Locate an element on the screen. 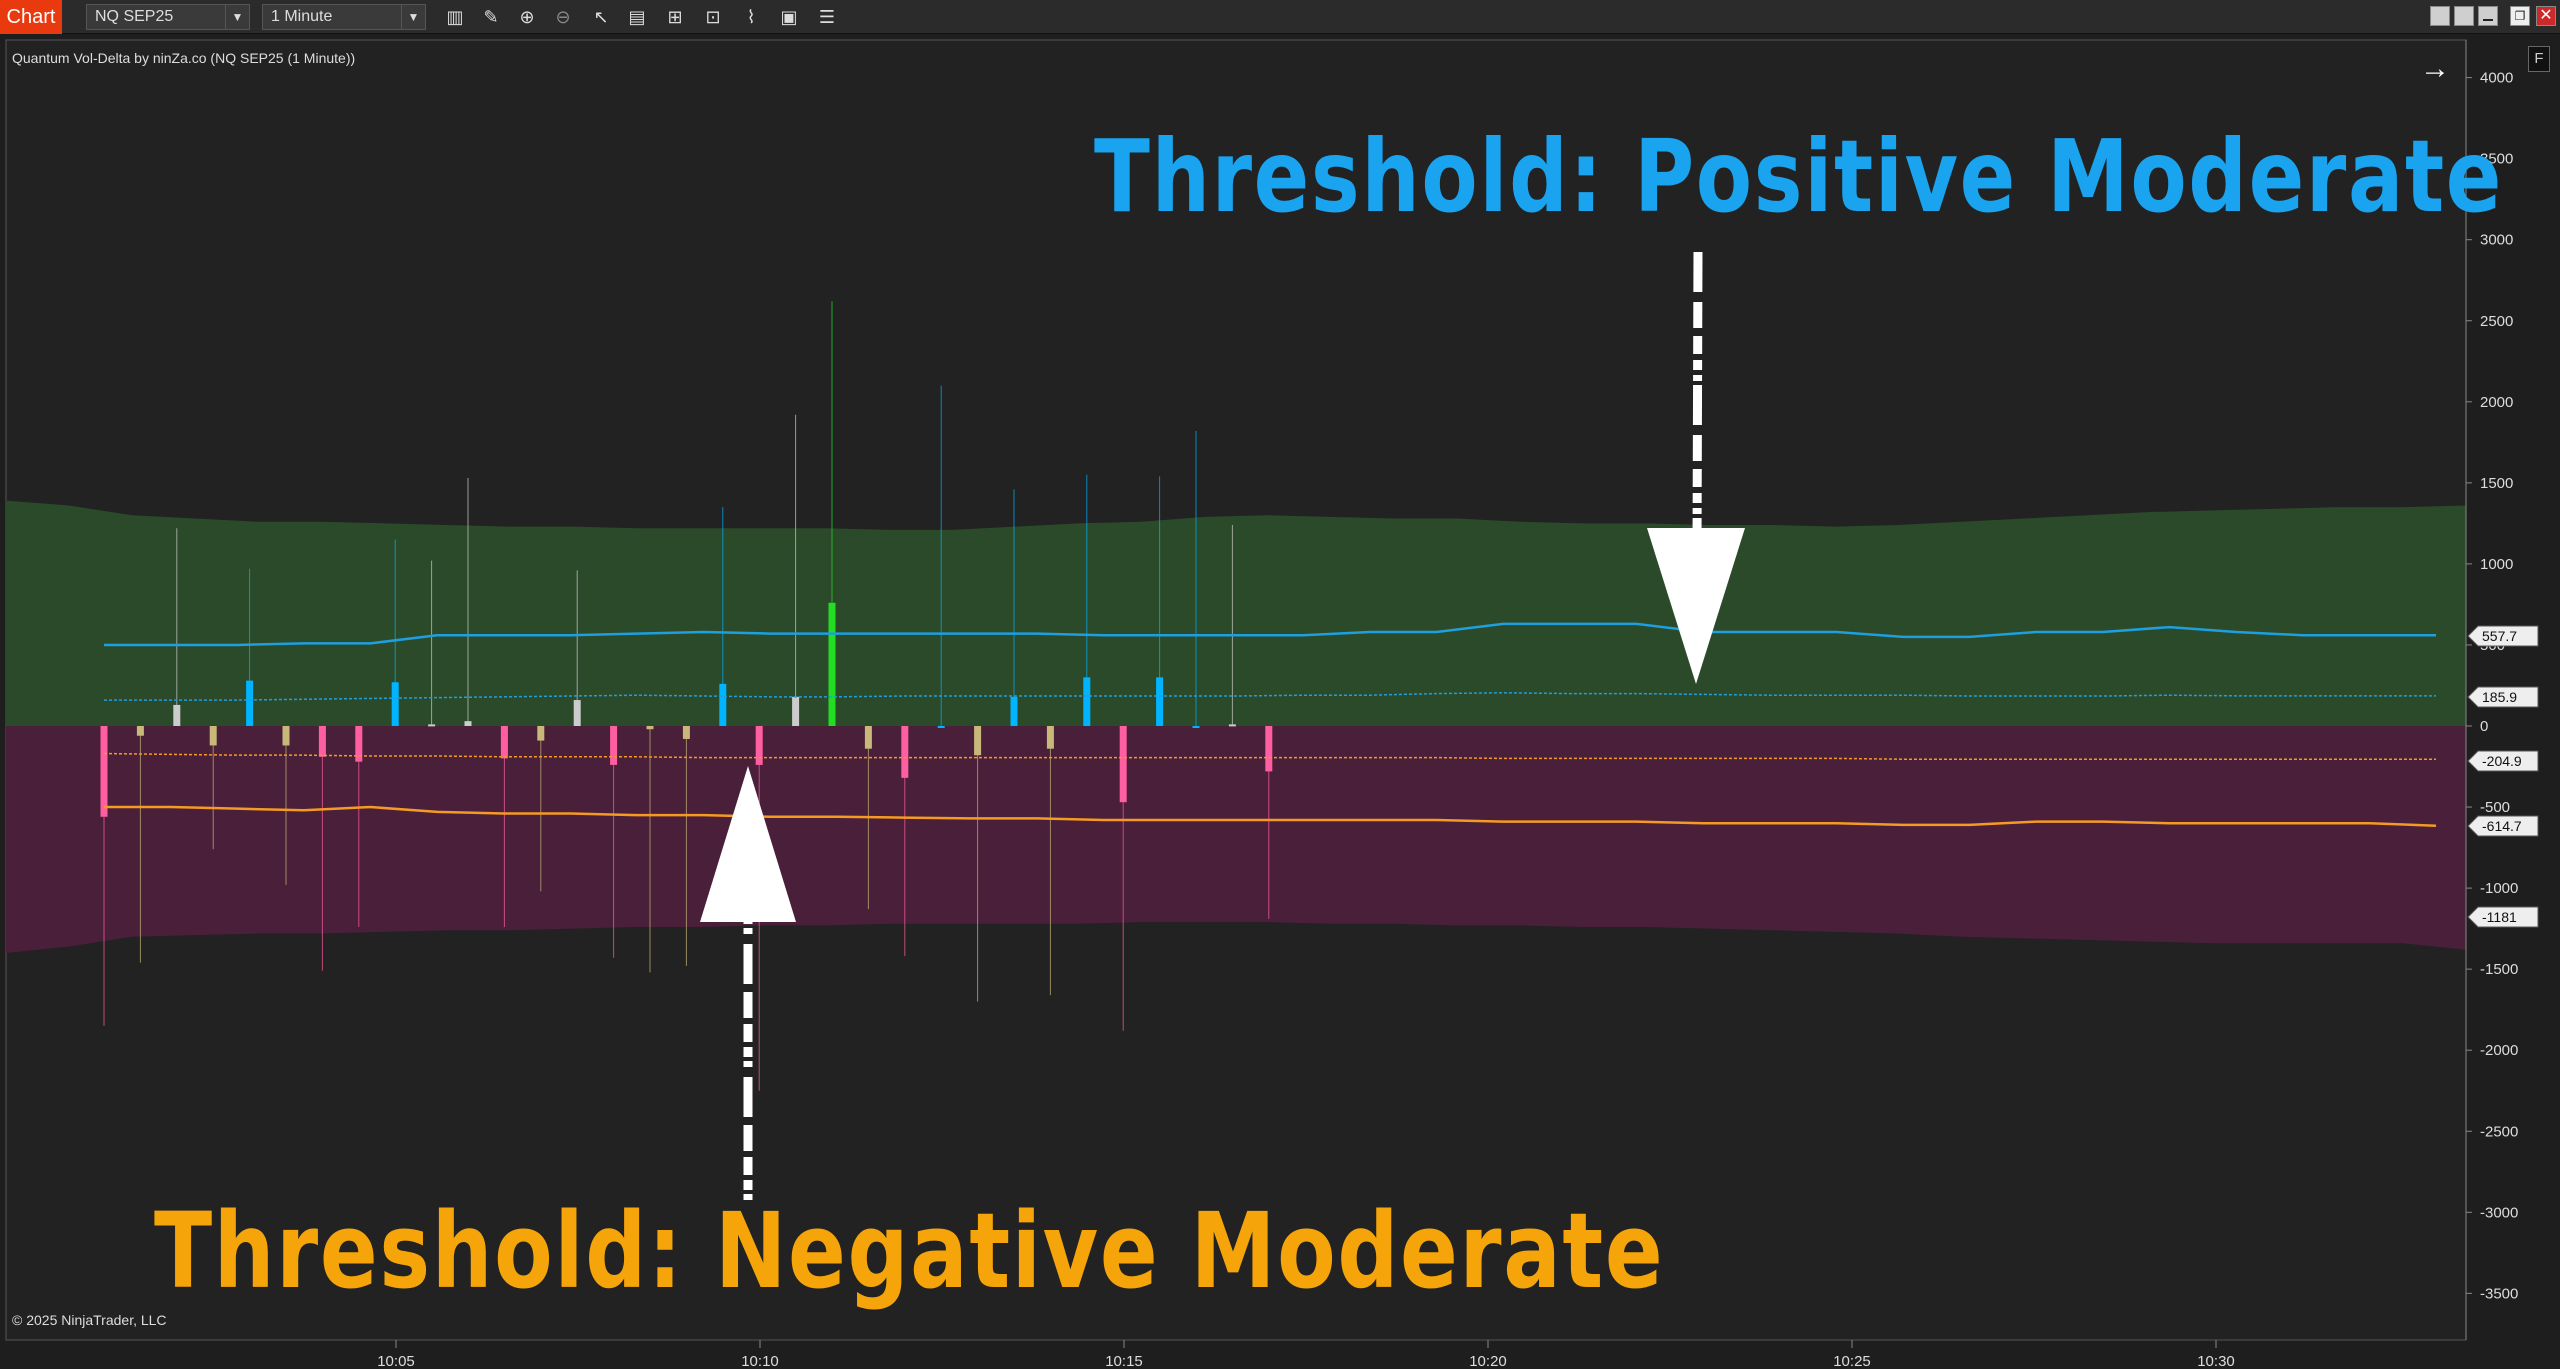 Image resolution: width=2560 pixels, height=1369 pixels. annotation-positive: Threshold: Positive Moderate is located at coordinates (1799, 176).